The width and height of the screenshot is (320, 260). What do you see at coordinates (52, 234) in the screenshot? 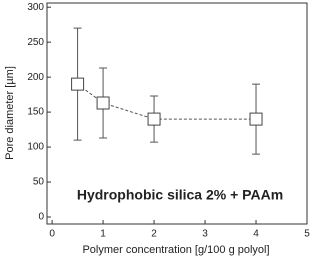
I see `x-tick-label: 0` at bounding box center [52, 234].